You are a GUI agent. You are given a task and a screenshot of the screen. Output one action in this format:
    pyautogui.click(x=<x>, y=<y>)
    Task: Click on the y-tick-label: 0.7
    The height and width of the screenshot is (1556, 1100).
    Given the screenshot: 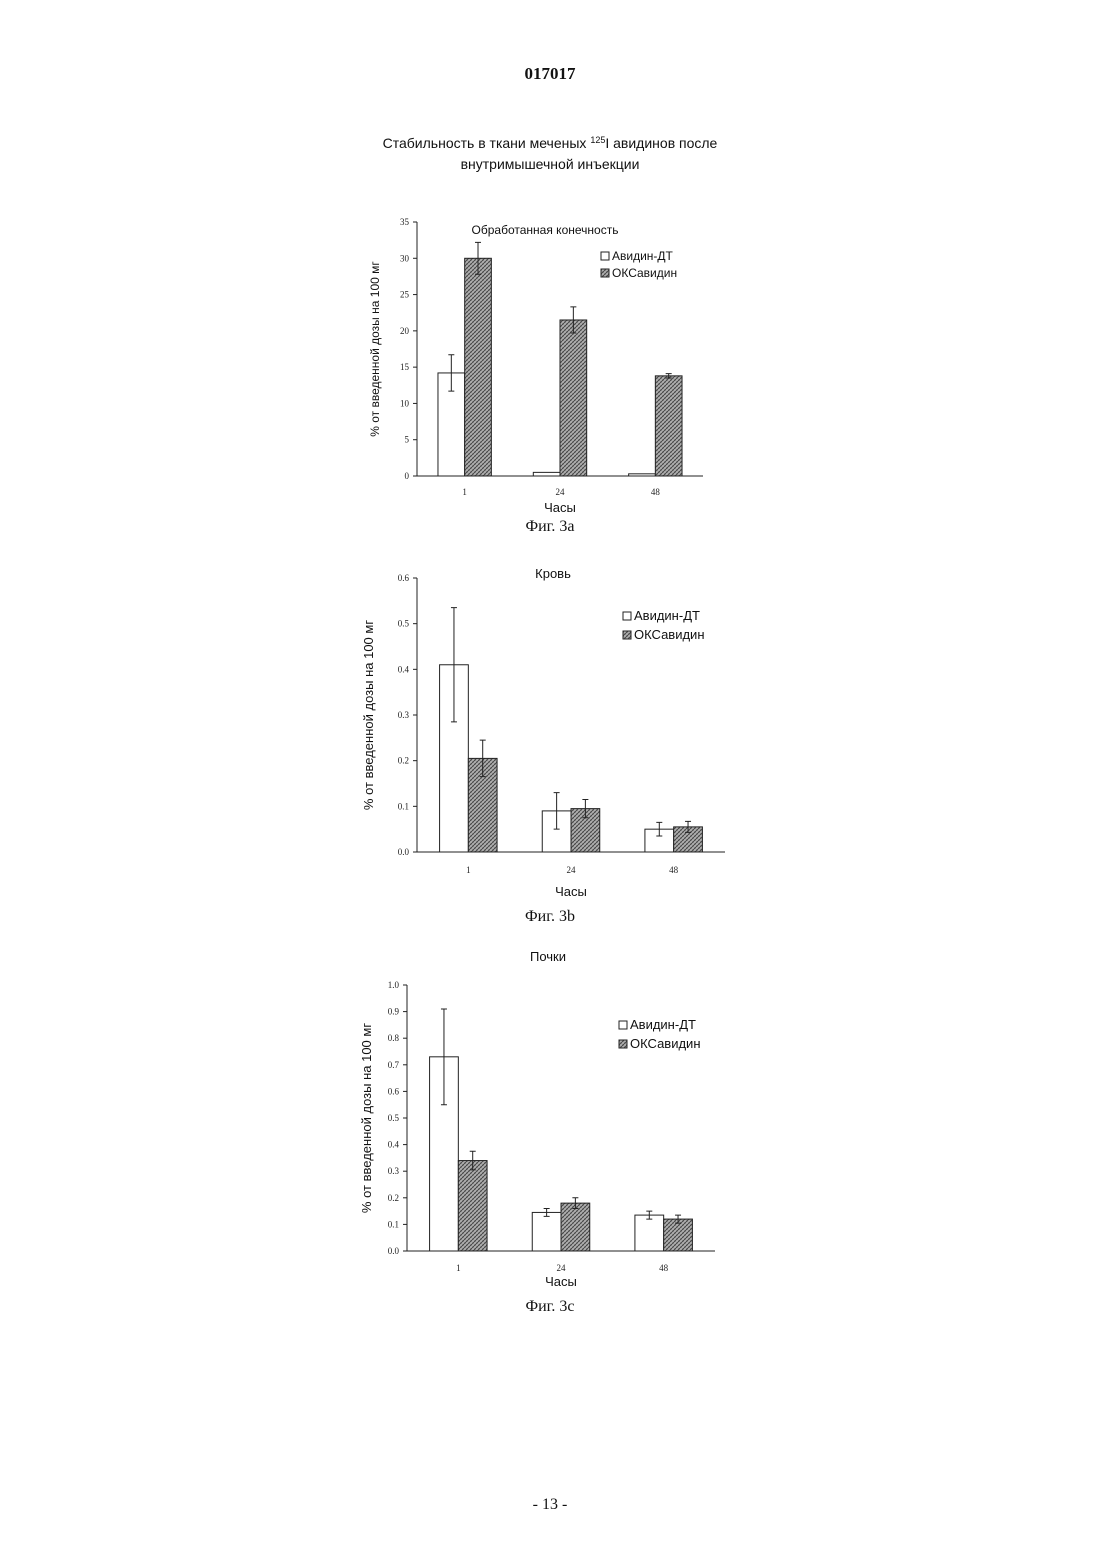 What is the action you would take?
    pyautogui.click(x=394, y=1065)
    